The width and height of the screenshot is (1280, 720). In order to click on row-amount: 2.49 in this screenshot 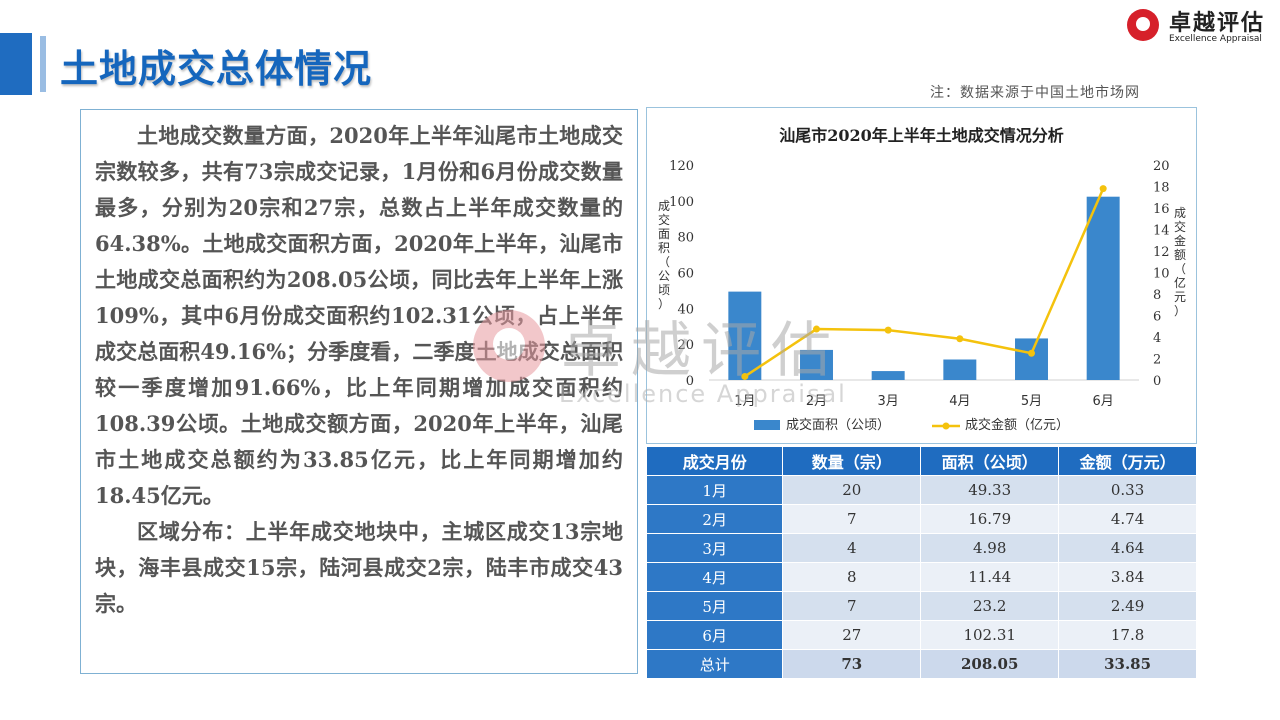, I will do `click(1127, 606)`.